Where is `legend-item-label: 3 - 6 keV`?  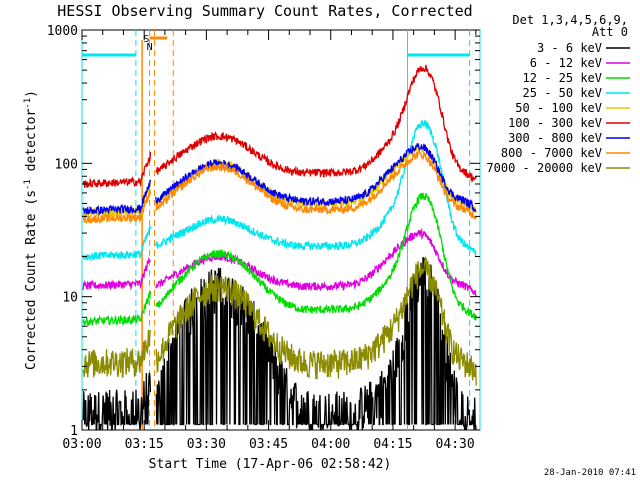
legend-item-label: 3 - 6 keV is located at coordinates (569, 48).